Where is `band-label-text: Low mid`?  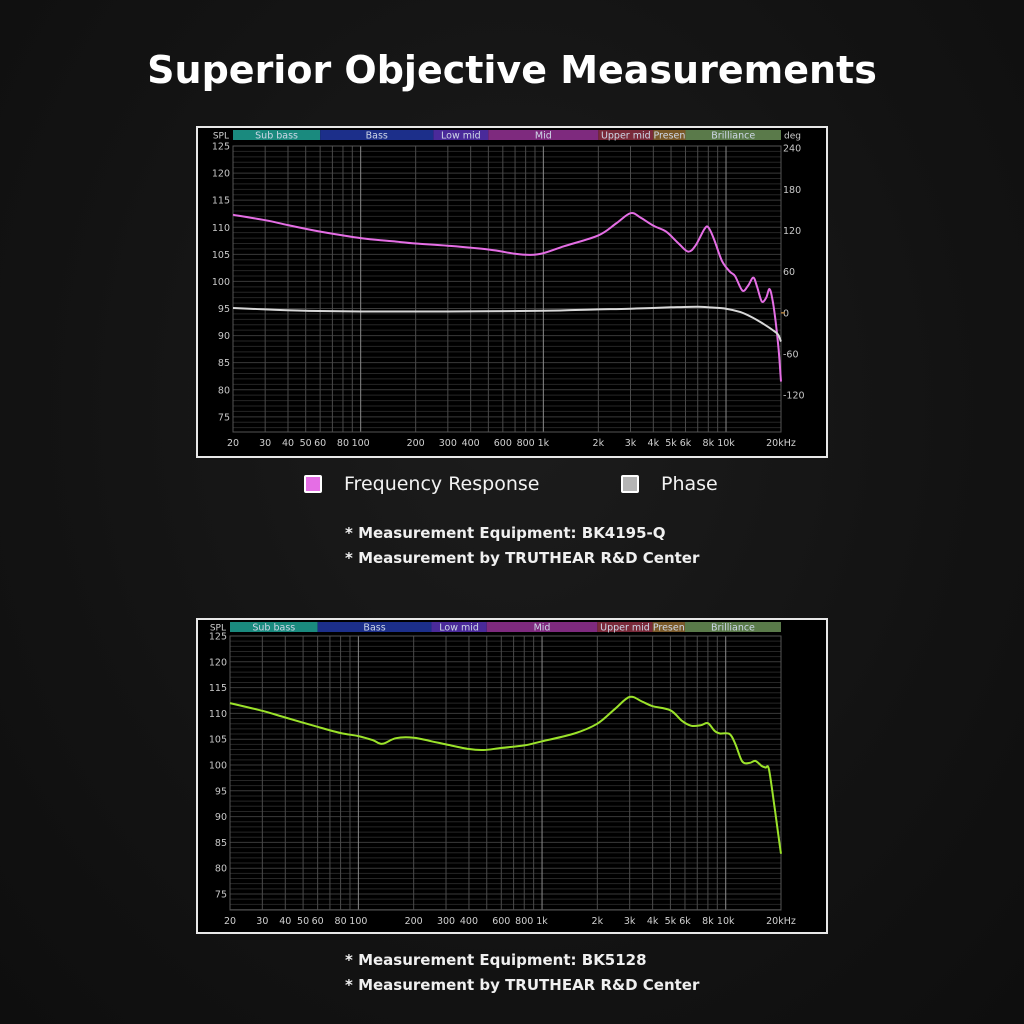 band-label-text: Low mid is located at coordinates (459, 628).